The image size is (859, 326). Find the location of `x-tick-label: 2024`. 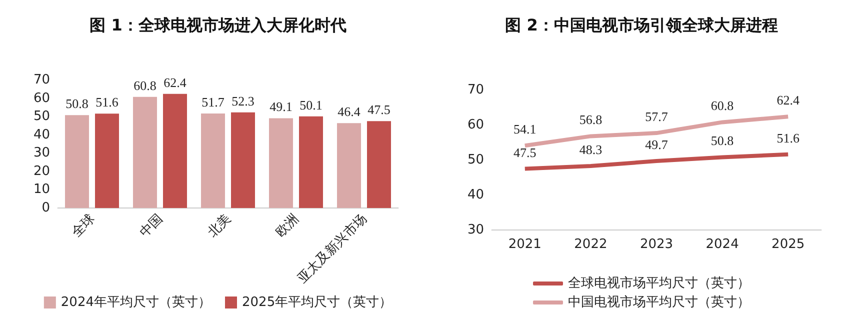

x-tick-label: 2024 is located at coordinates (722, 244).